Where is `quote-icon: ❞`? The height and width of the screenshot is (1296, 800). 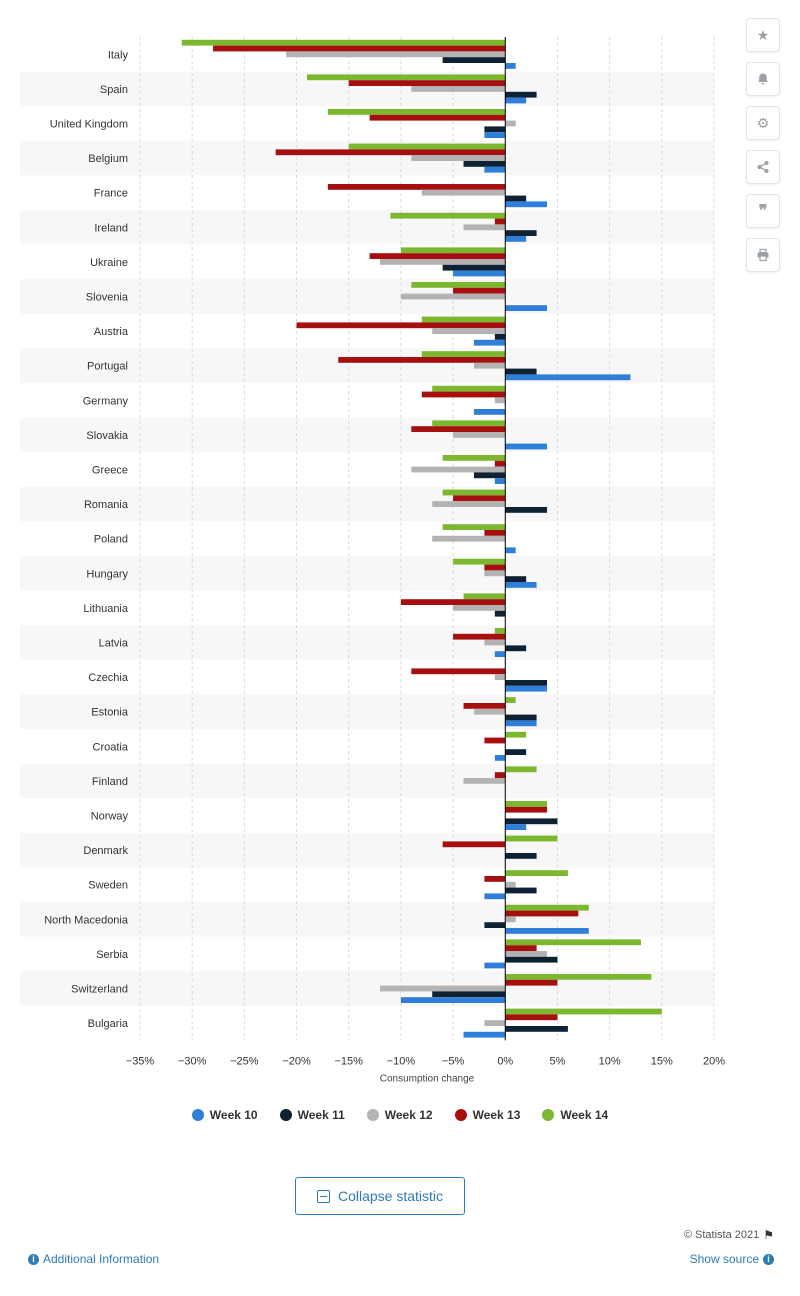 quote-icon: ❞ is located at coordinates (763, 211).